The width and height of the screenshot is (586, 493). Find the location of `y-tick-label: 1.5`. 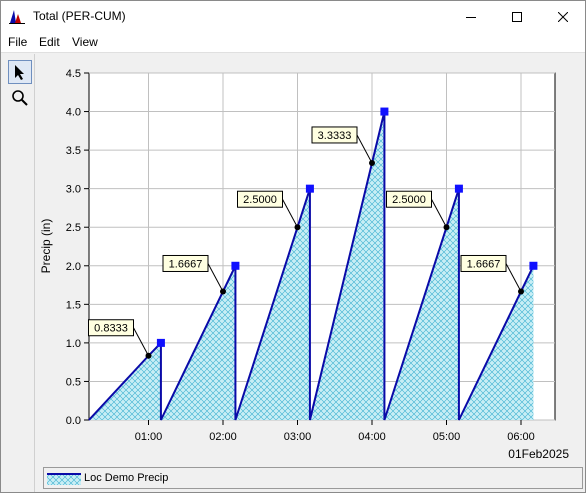

y-tick-label: 1.5 is located at coordinates (73, 305).